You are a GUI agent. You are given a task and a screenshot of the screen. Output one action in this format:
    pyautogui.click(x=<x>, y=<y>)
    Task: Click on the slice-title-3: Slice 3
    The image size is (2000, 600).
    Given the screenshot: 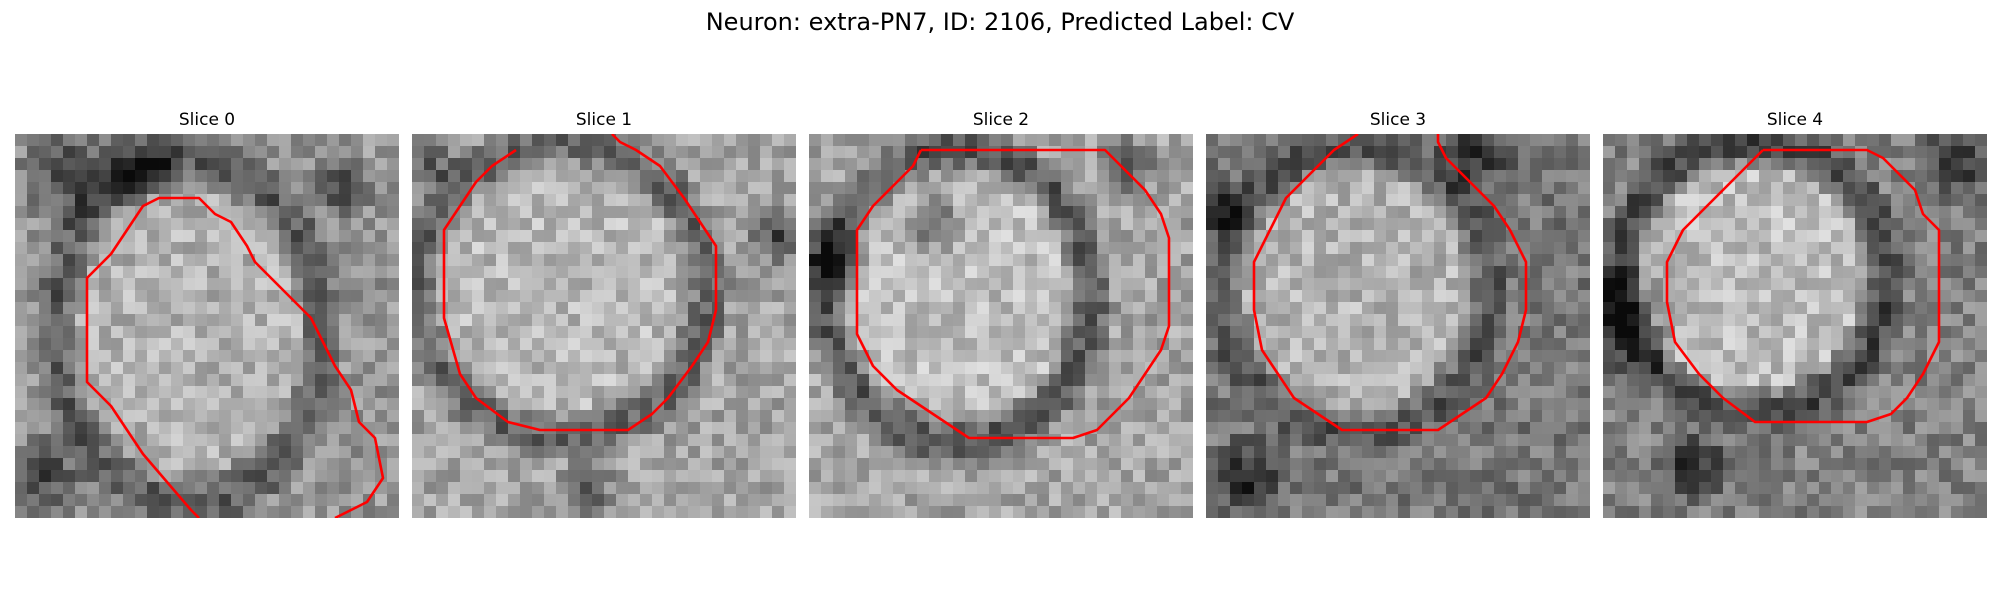 What is the action you would take?
    pyautogui.click(x=1398, y=120)
    